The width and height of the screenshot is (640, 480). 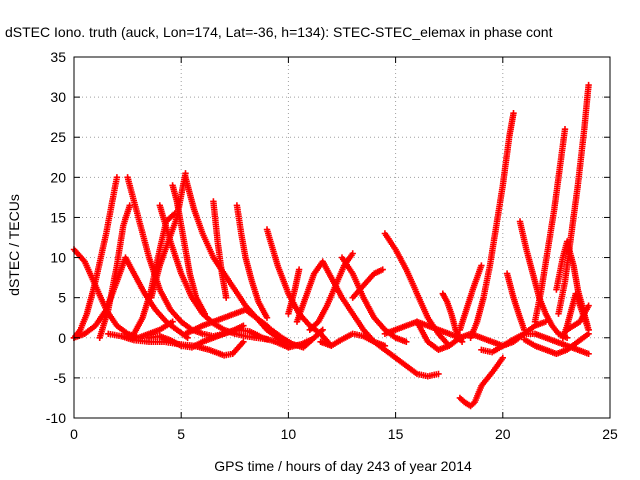 What do you see at coordinates (58, 217) in the screenshot?
I see `y-tick-label: 15` at bounding box center [58, 217].